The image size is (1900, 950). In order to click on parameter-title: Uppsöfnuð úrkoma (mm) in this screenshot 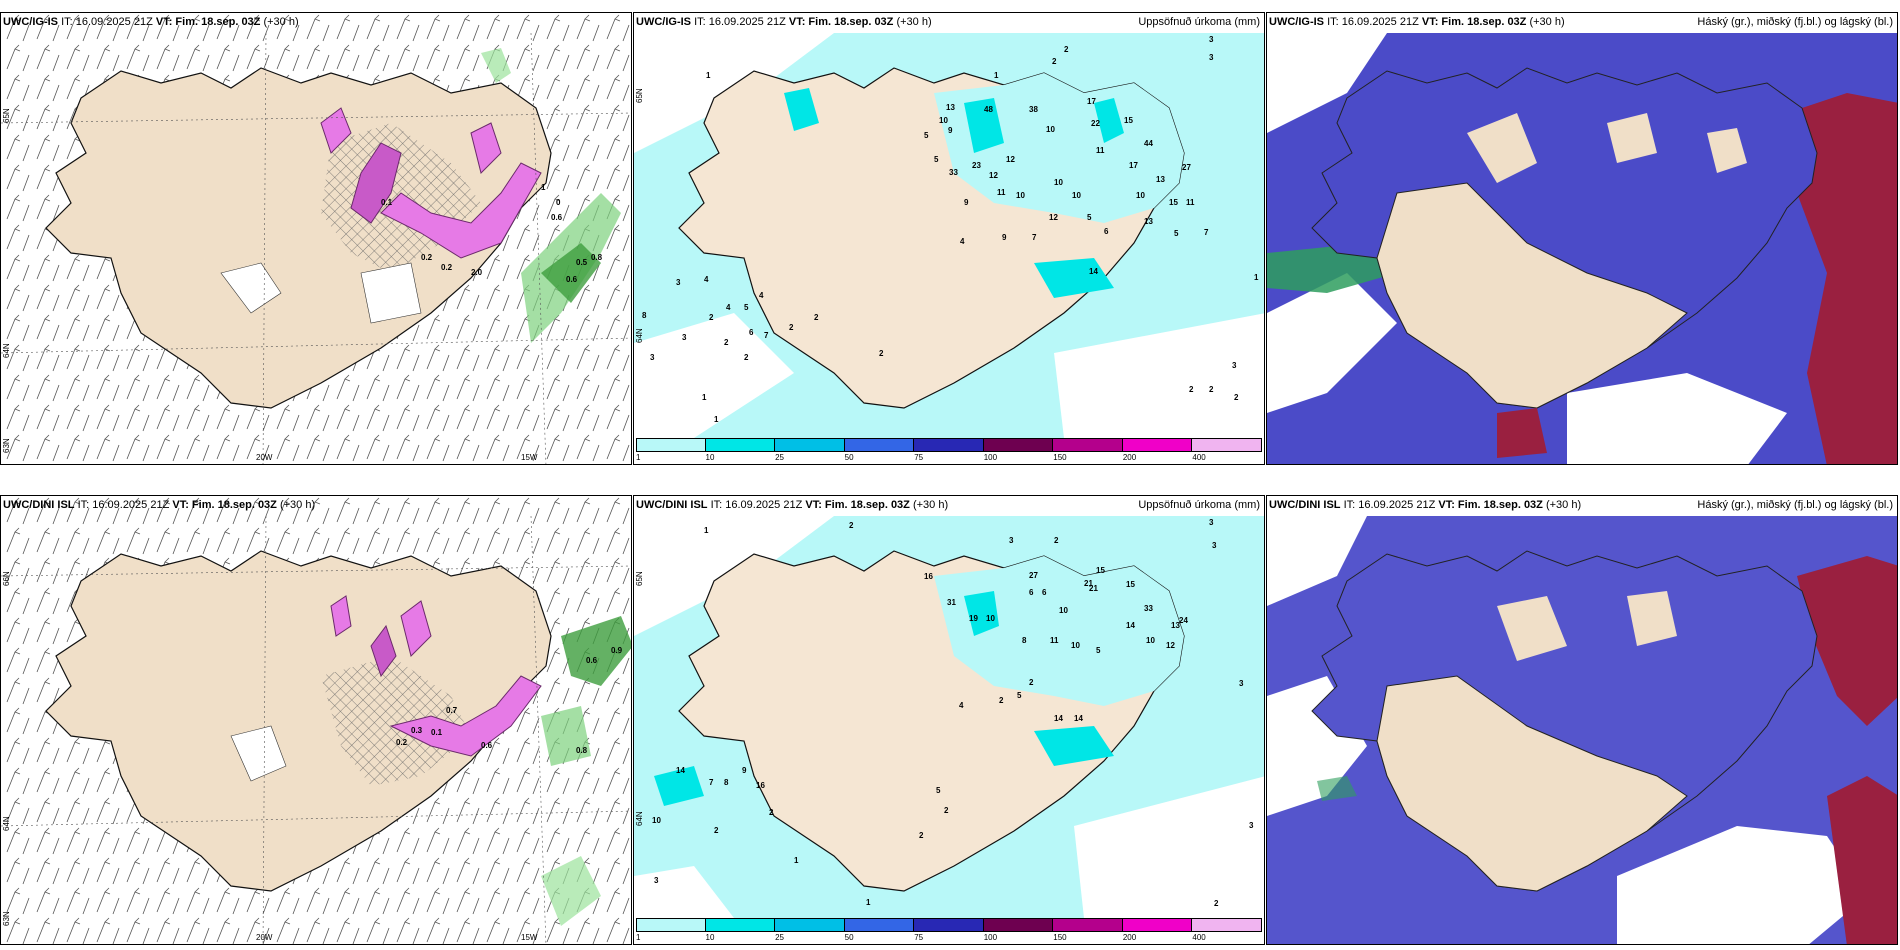, I will do `click(1199, 505)`.